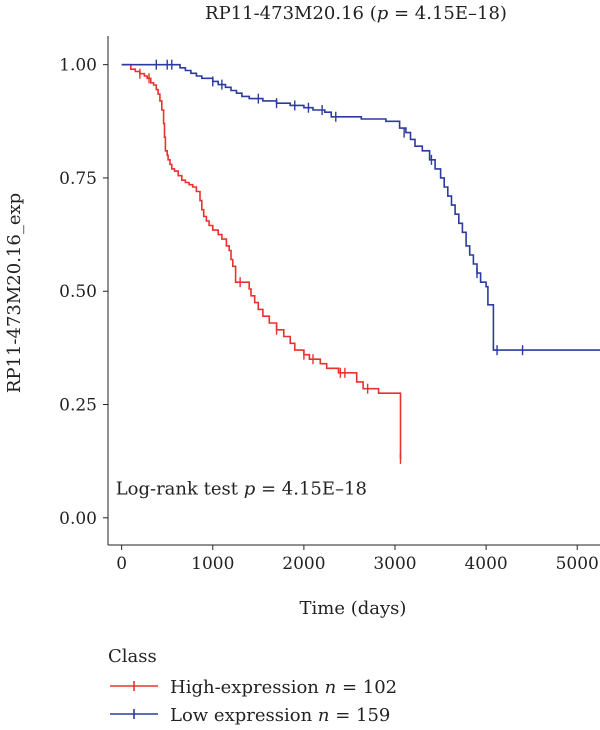 This screenshot has height=730, width=600. What do you see at coordinates (78, 519) in the screenshot?
I see `y-tick-label: 0.00` at bounding box center [78, 519].